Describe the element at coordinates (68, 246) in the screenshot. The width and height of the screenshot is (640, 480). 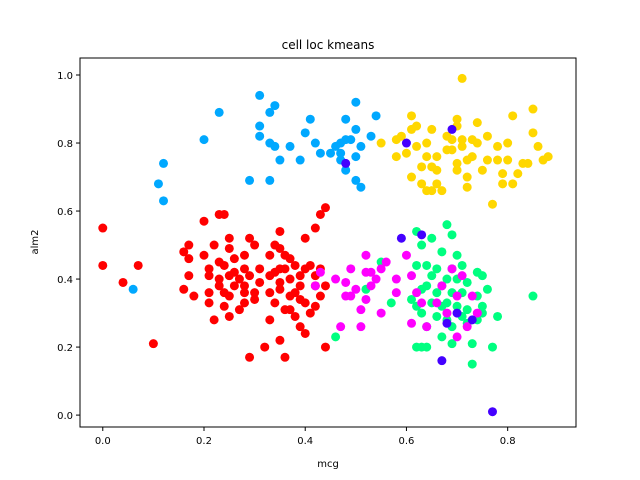
I see `y-axis-ticks: 0.0 0.2 0.4 0.6 0.8 1.0` at that location.